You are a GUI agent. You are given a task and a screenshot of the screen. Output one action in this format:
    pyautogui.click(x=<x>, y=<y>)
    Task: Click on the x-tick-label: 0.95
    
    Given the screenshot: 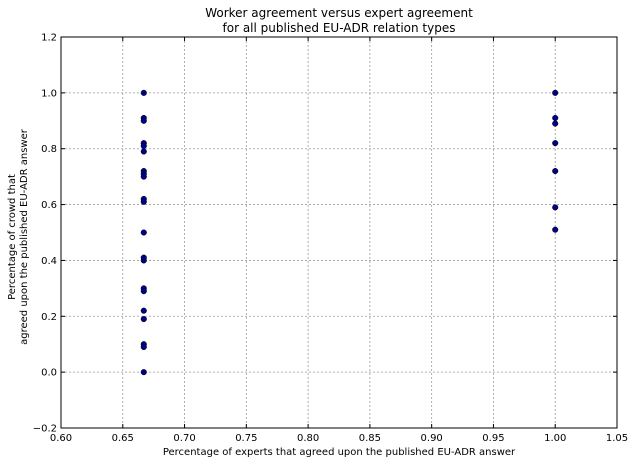 What is the action you would take?
    pyautogui.click(x=493, y=438)
    